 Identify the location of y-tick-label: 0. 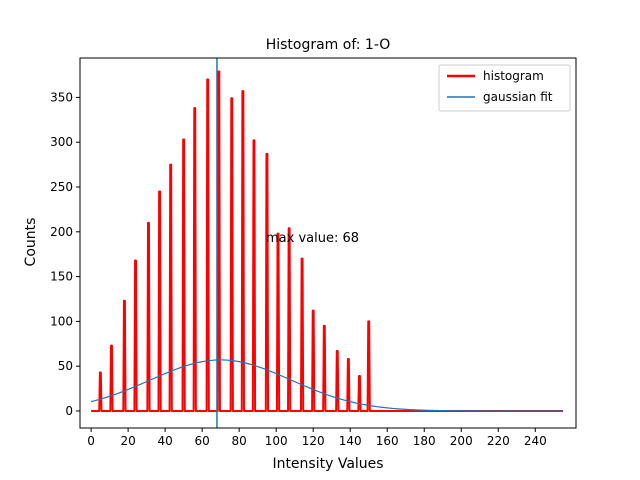
(69, 411).